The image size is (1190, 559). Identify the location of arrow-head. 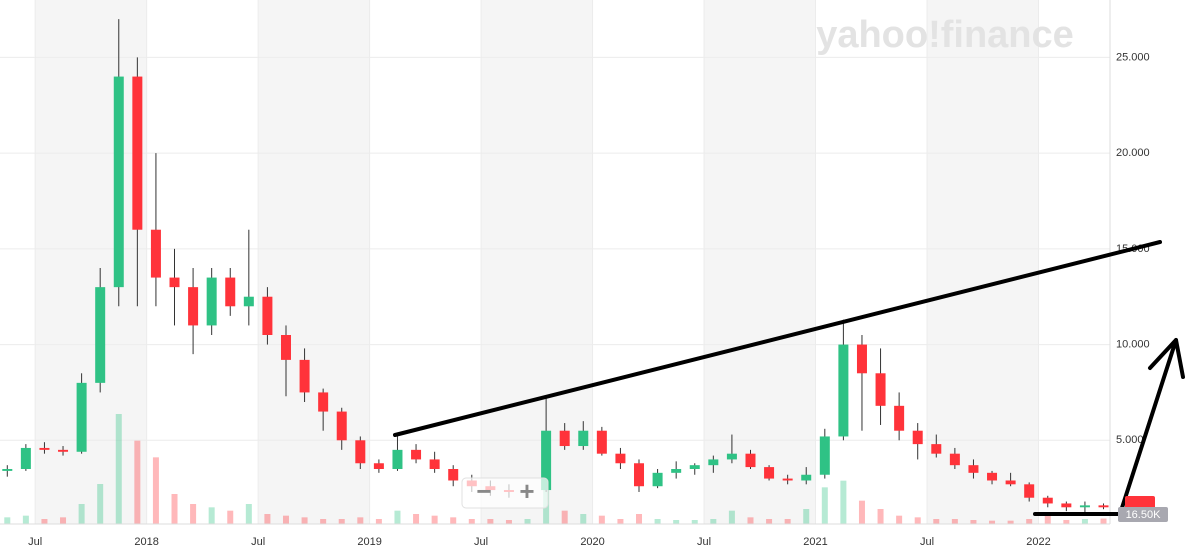
(1166, 358).